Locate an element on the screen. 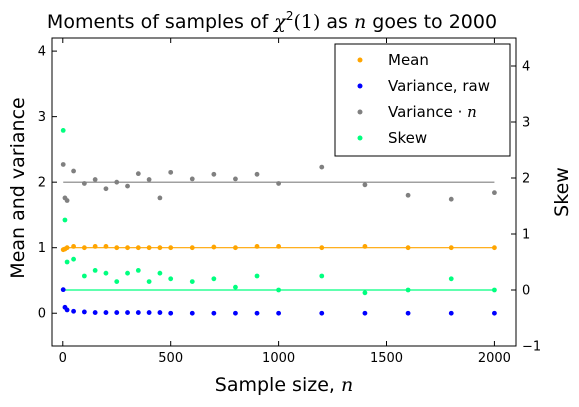 This screenshot has width=579, height=407. title-chi-sup: 2 is located at coordinates (290, 16).